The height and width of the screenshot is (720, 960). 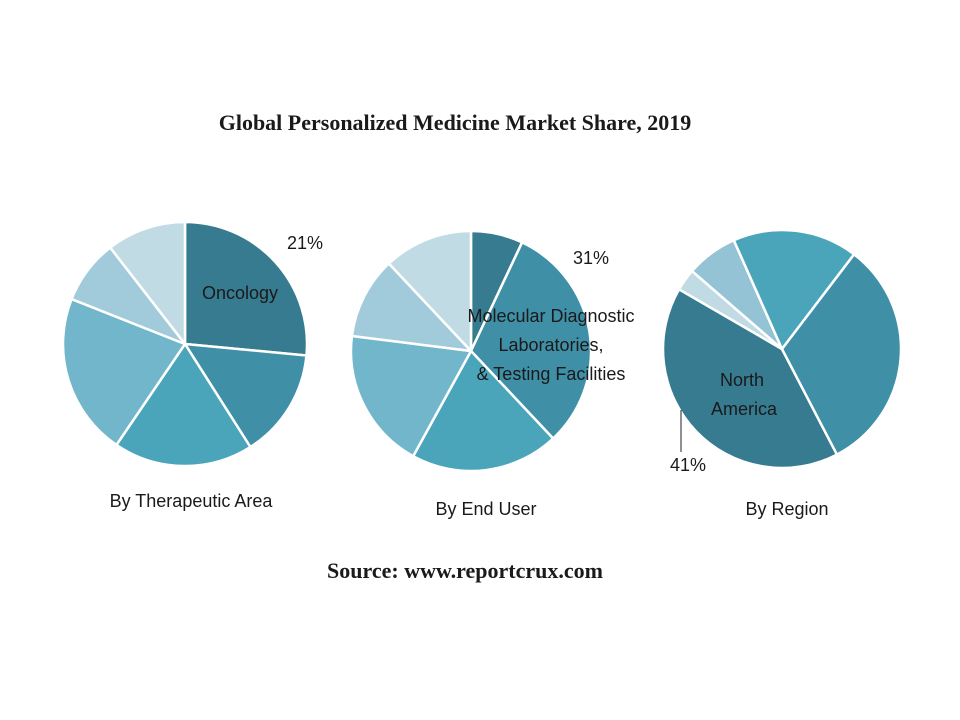 I want to click on pie-region-annotation: 41%, so click(x=688, y=465).